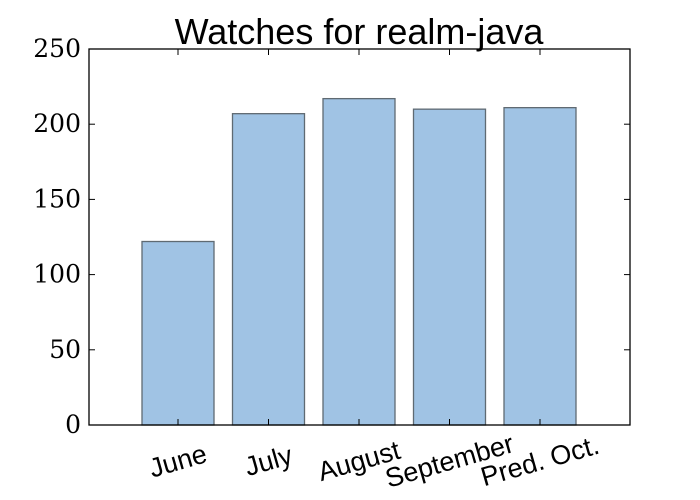 This screenshot has height=500, width=700. Describe the element at coordinates (178, 461) in the screenshot. I see `x-tick-label: June` at that location.